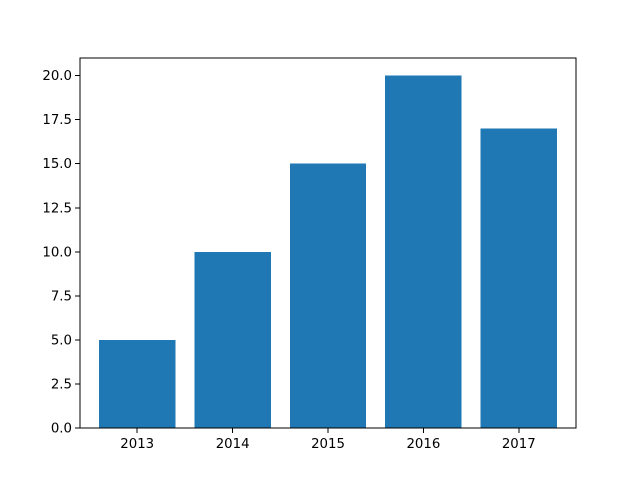 This screenshot has width=640, height=480. Describe the element at coordinates (57, 76) in the screenshot. I see `y-tick-label-20.0: 20.0` at that location.